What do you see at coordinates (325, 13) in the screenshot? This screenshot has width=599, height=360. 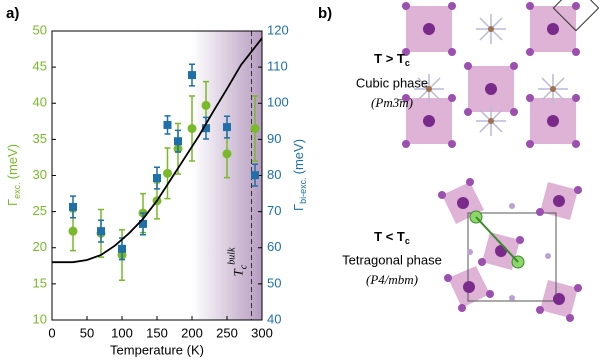 I see `panel-label: b)` at bounding box center [325, 13].